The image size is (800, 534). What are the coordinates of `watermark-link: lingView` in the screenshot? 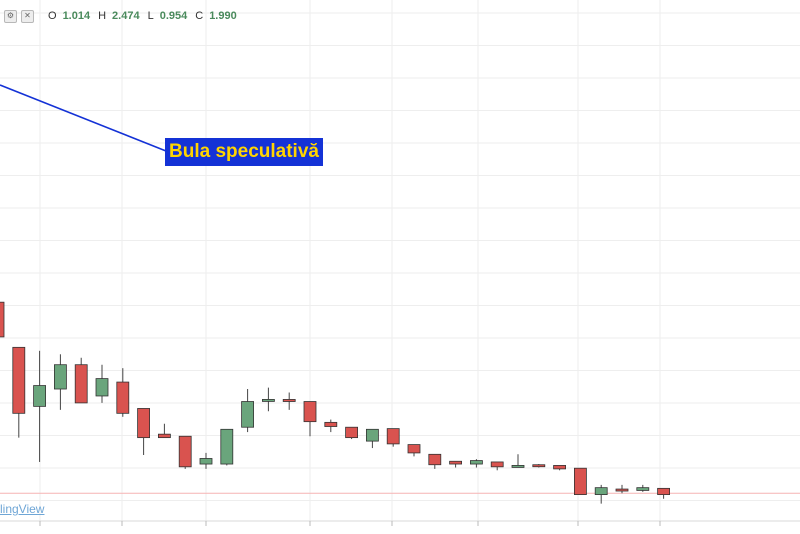 It's located at (22, 509).